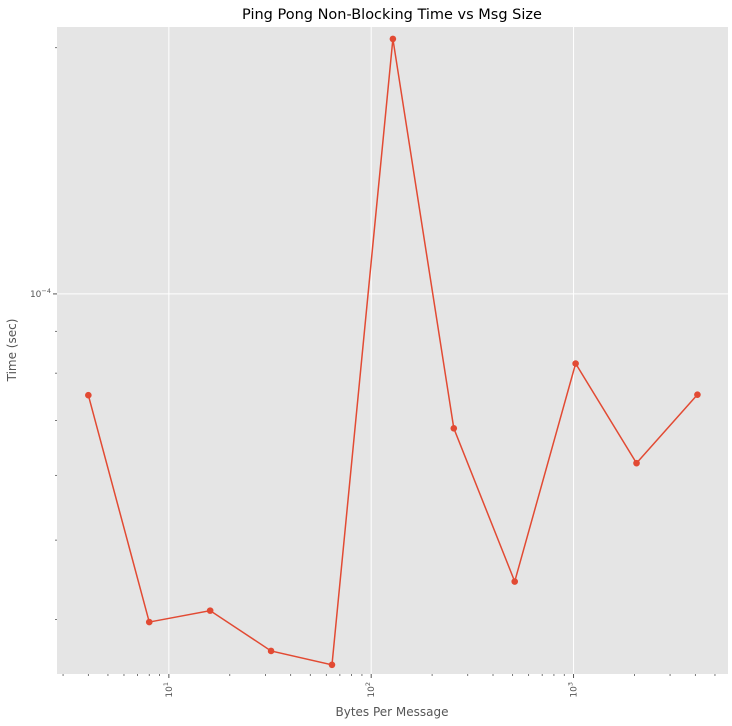  What do you see at coordinates (12, 351) in the screenshot?
I see `y-axis-label: Time (sec)` at bounding box center [12, 351].